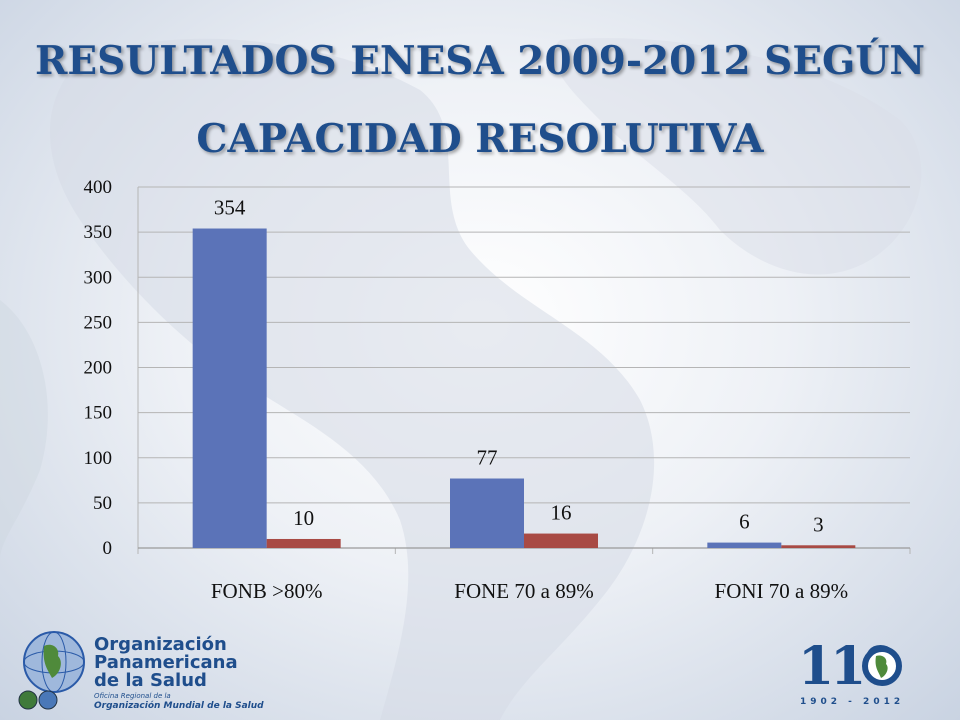 The height and width of the screenshot is (720, 960). I want to click on data-label: 354, so click(230, 208).